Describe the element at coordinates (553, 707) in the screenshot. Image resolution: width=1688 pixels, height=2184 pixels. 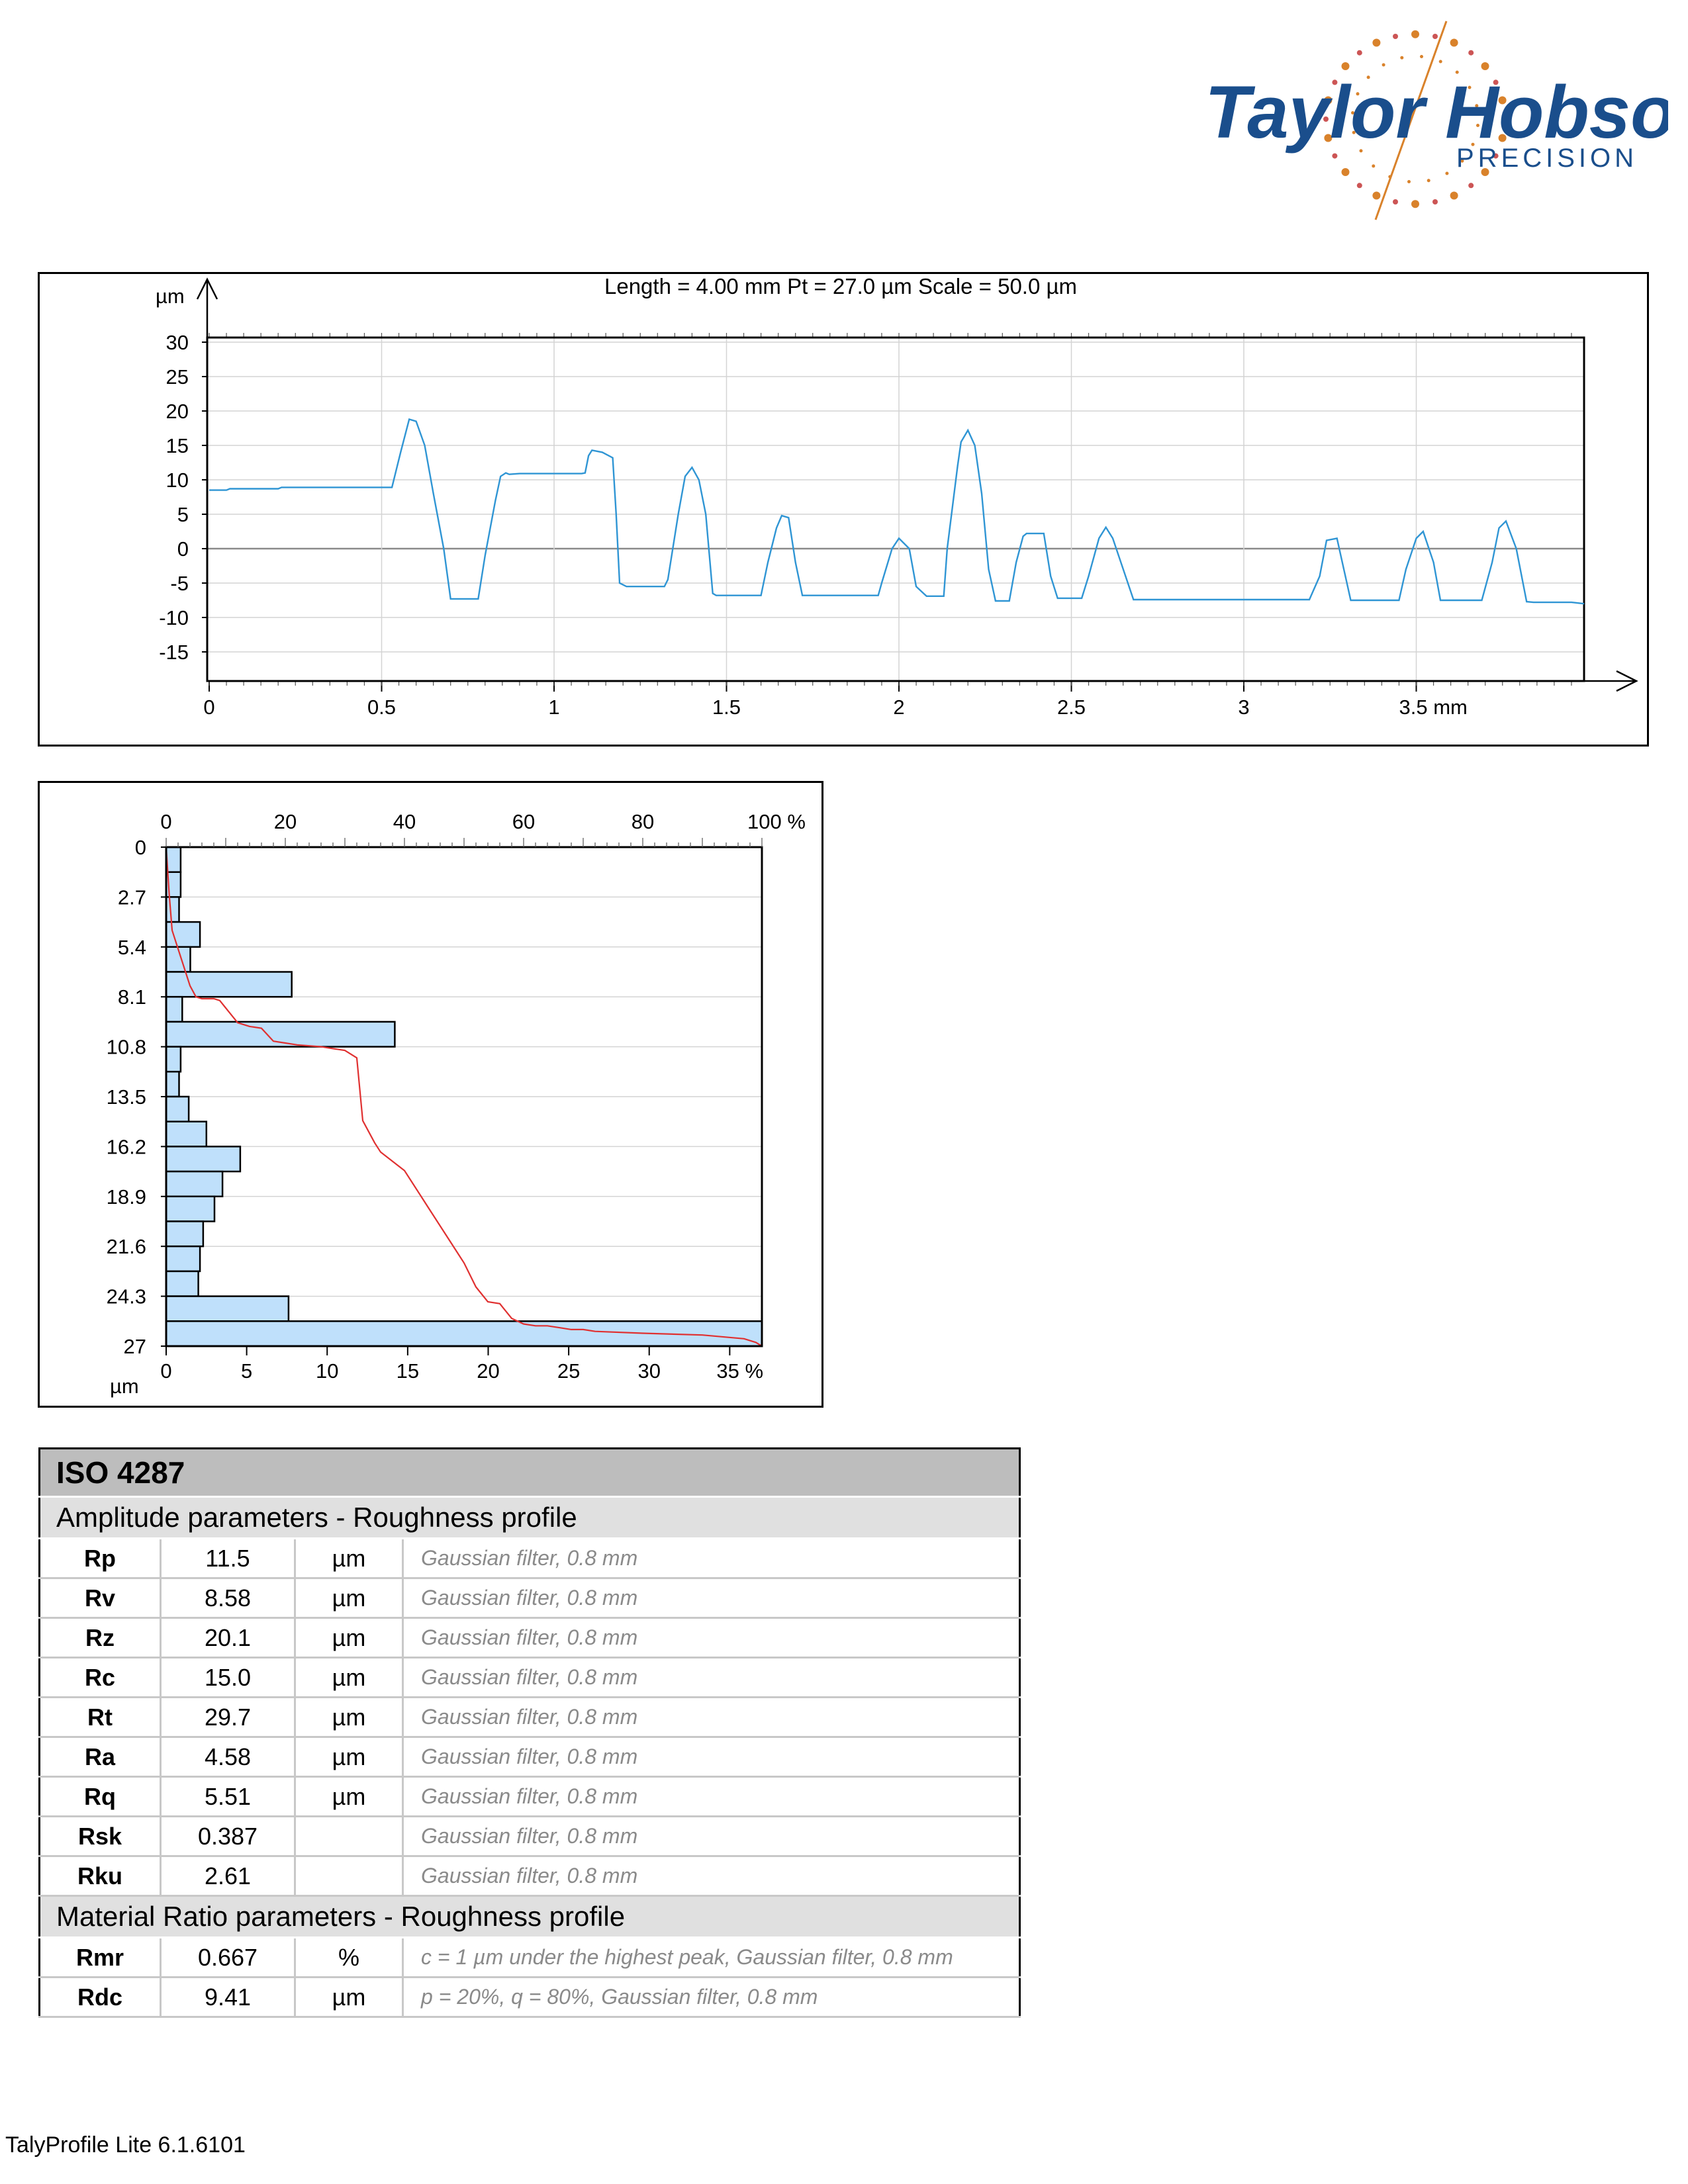
I see `profile-x-tick-label: 1` at that location.